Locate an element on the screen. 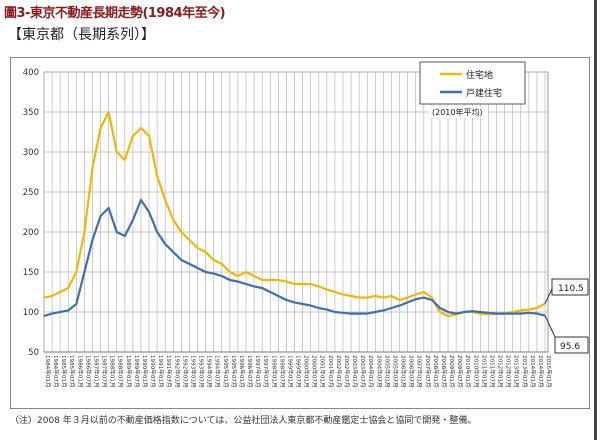  x-tick-label: 1984年07月 is located at coordinates (56, 371).